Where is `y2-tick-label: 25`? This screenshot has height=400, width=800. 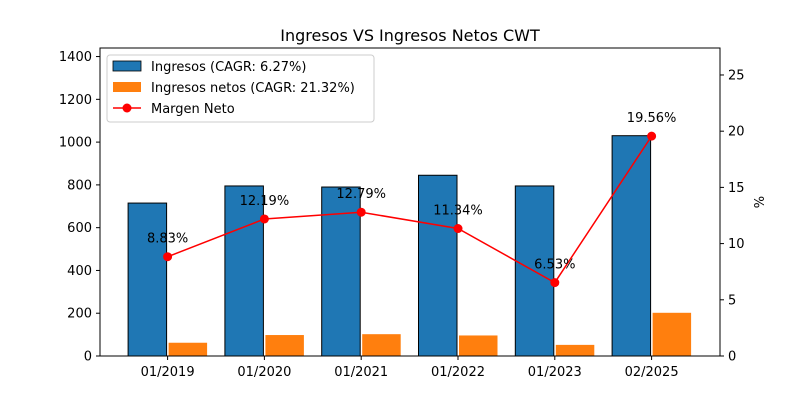
y2-tick-label: 25 is located at coordinates (736, 75).